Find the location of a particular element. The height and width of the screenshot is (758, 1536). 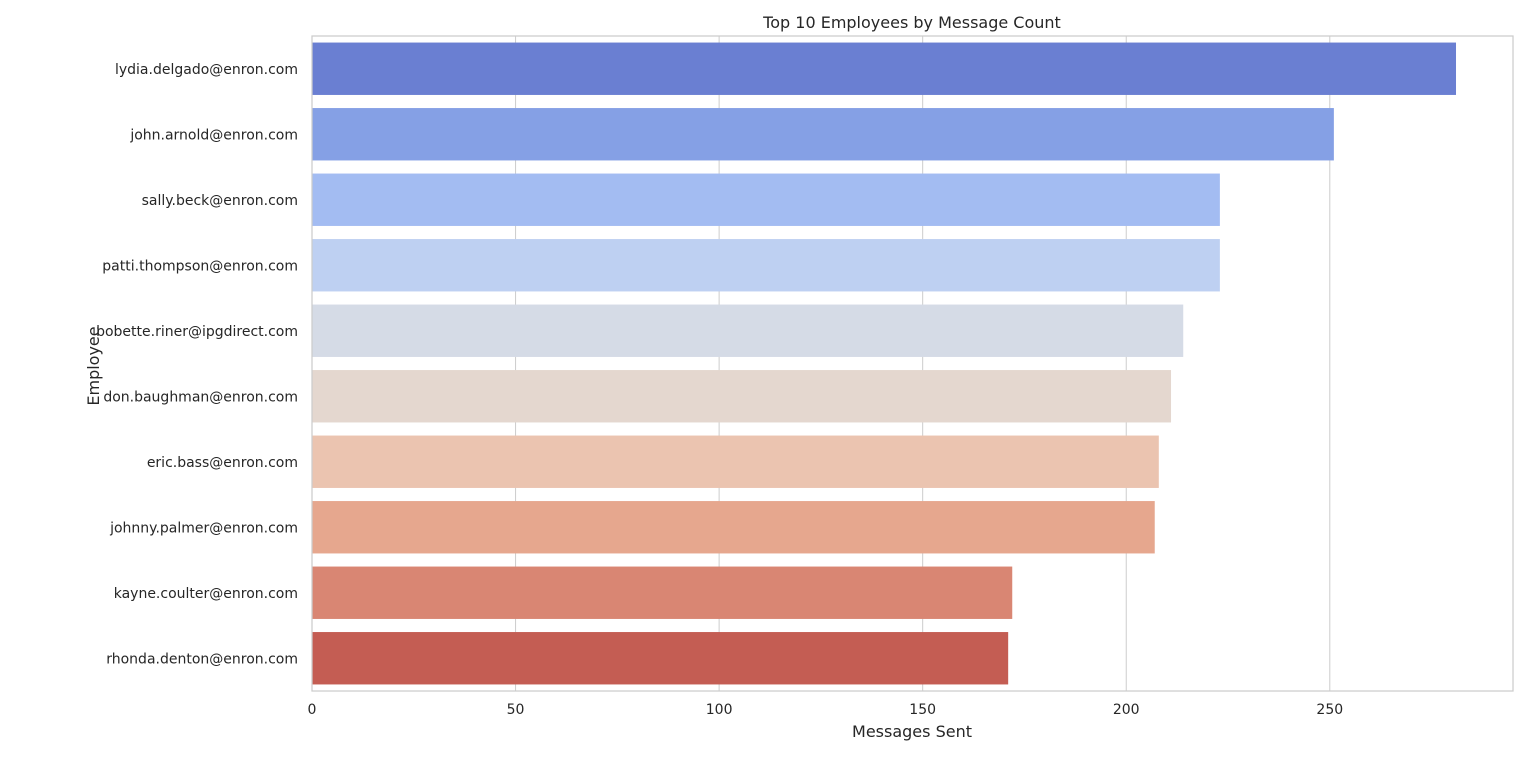

y-tick-label: don.baughman@enron.com is located at coordinates (200, 397).